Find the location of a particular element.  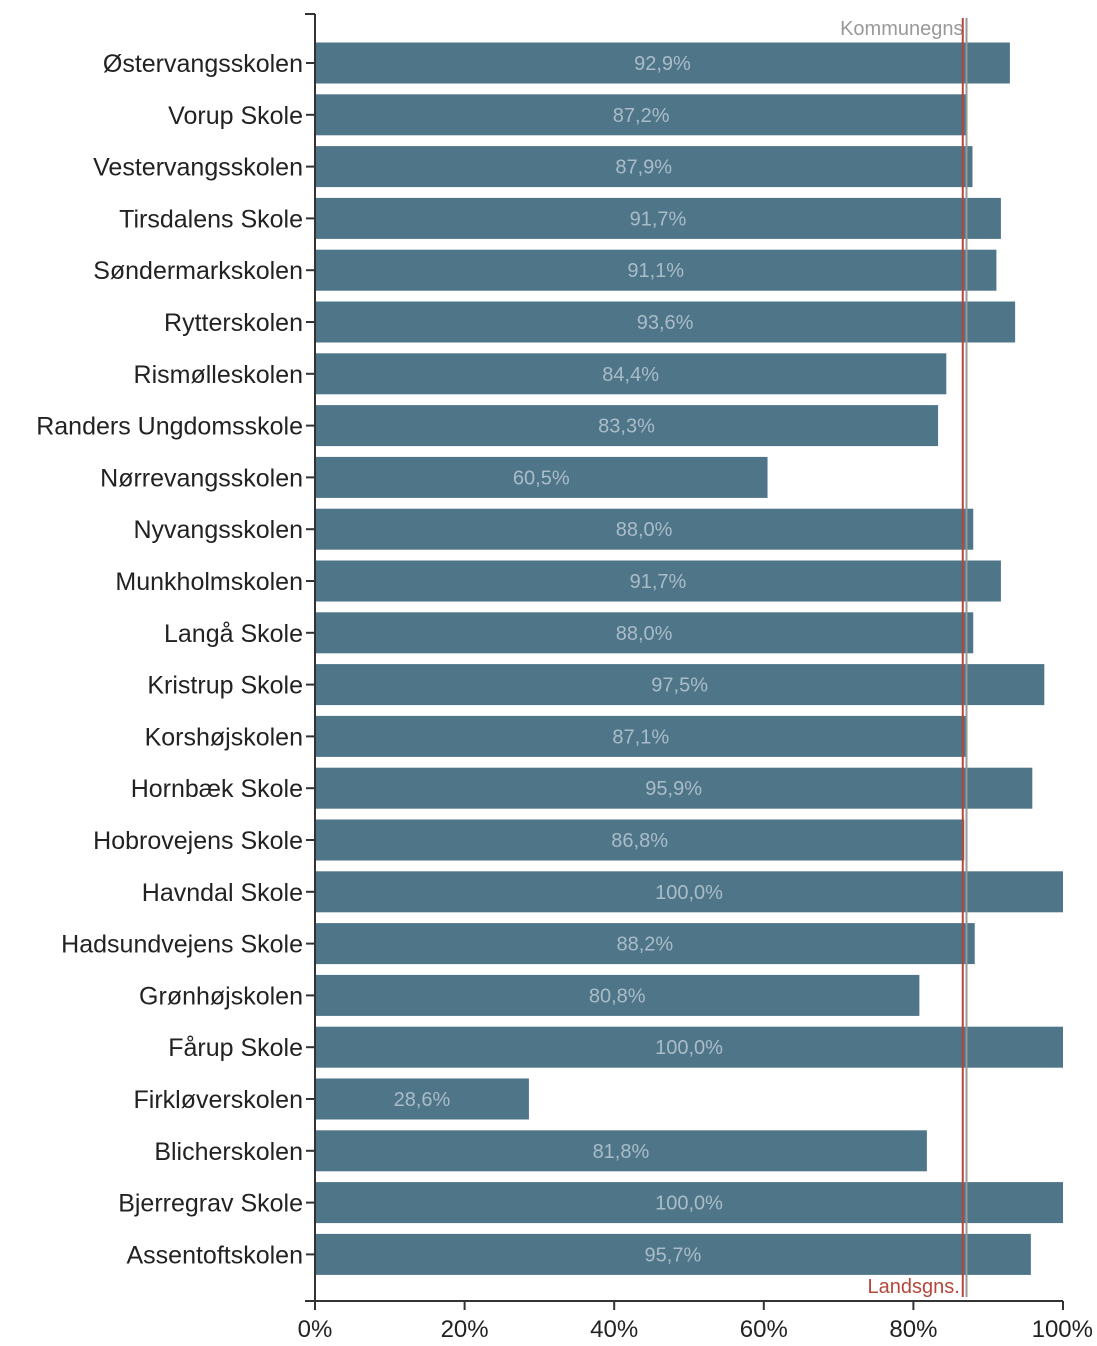

bar-value-label: 83,3% is located at coordinates (626, 427).